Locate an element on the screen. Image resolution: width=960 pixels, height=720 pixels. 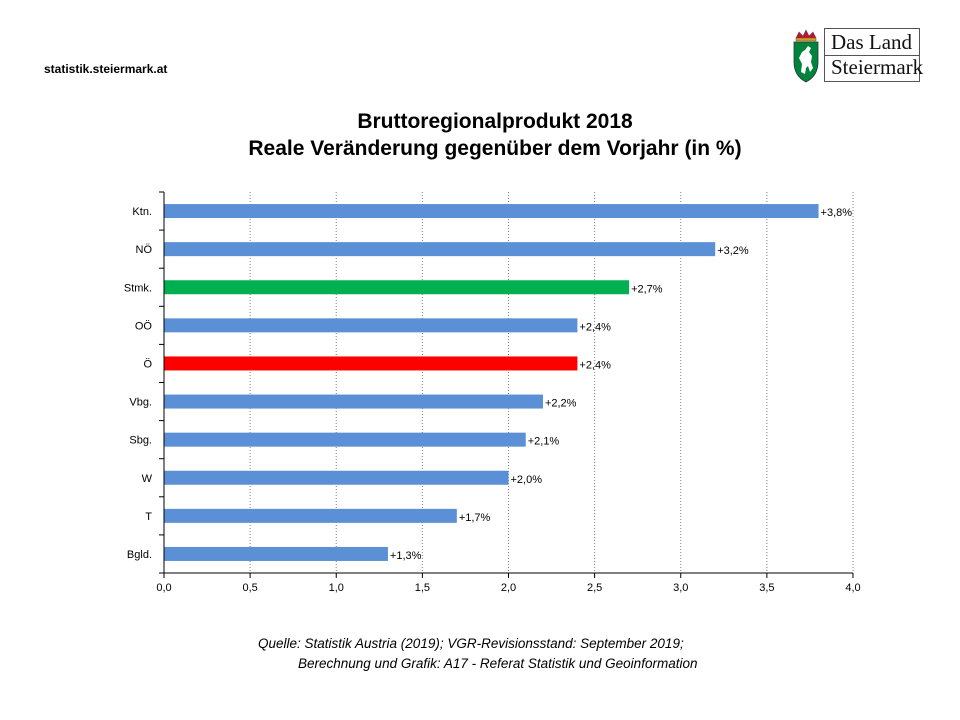
data-label: +2,0% is located at coordinates (527, 480).